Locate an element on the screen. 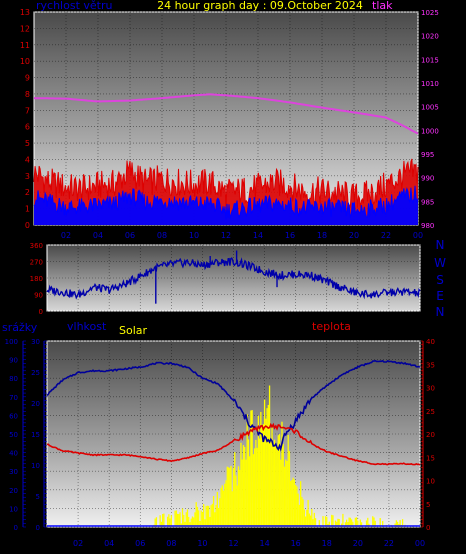 The image size is (466, 554). middle-panel-ticks: 0 90 180 270 360 is located at coordinates (36, 279).